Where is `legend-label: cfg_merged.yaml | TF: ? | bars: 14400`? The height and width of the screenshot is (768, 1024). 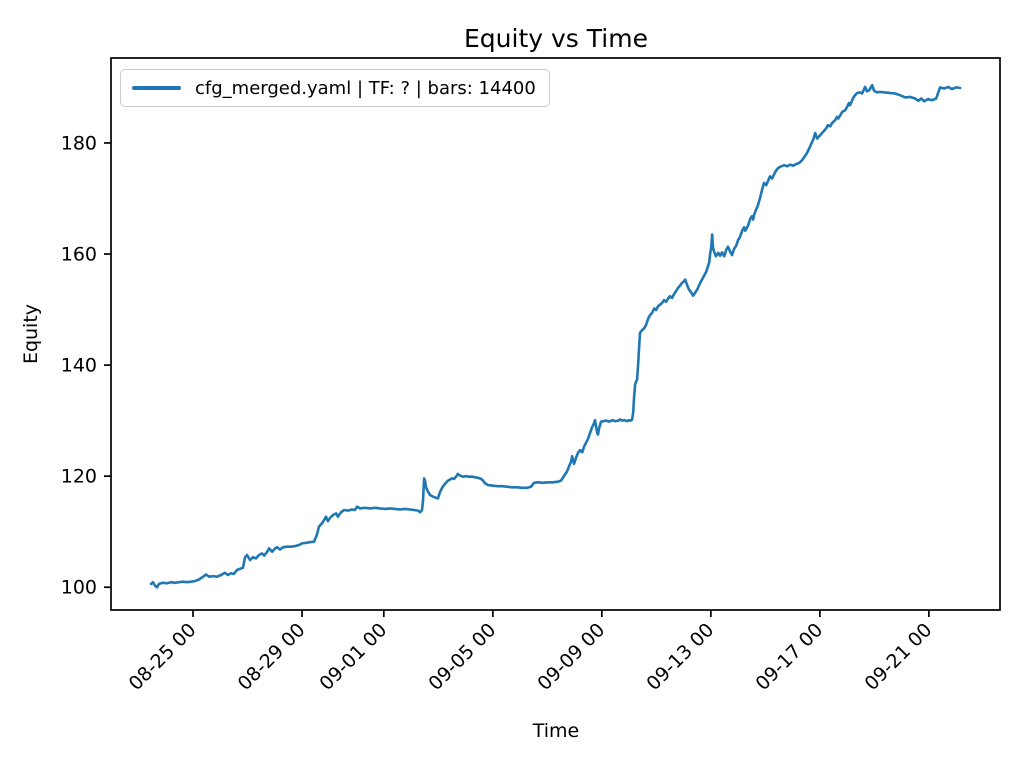 legend-label: cfg_merged.yaml | TF: ? | bars: 14400 is located at coordinates (365, 88).